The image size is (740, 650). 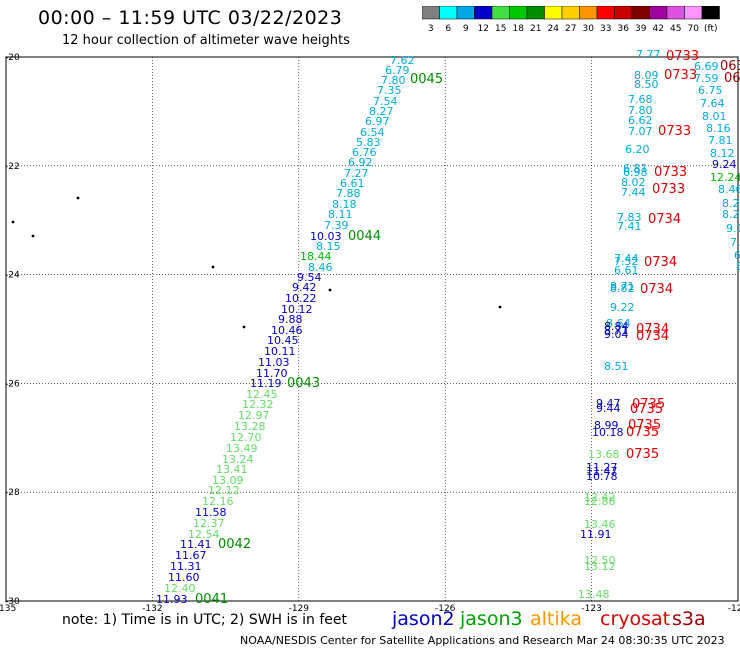 I want to click on wave-height-label: 0045, so click(x=426, y=79).